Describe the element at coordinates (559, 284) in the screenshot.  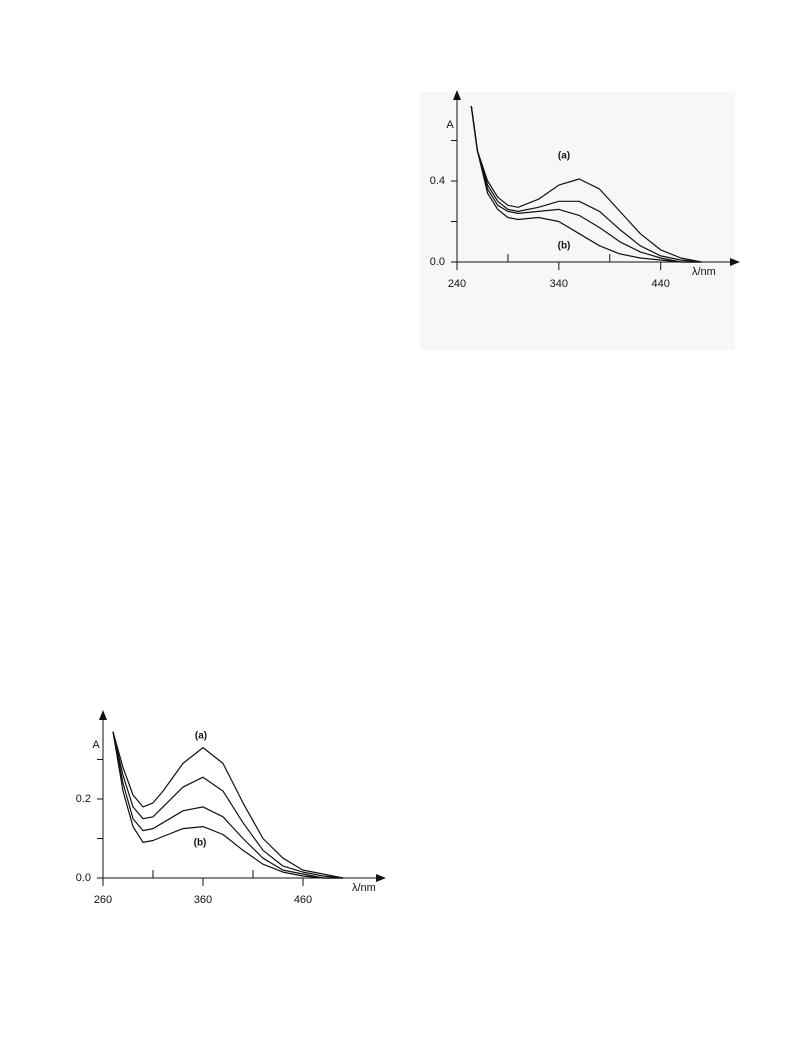
I see `x-tick-label: 340` at that location.